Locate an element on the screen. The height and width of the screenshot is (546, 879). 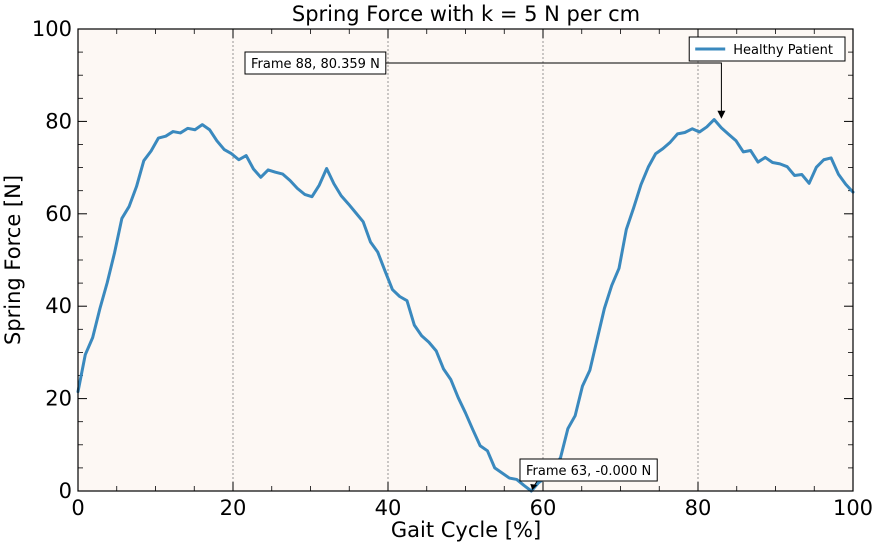
x-tick-label: 80 is located at coordinates (698, 508).